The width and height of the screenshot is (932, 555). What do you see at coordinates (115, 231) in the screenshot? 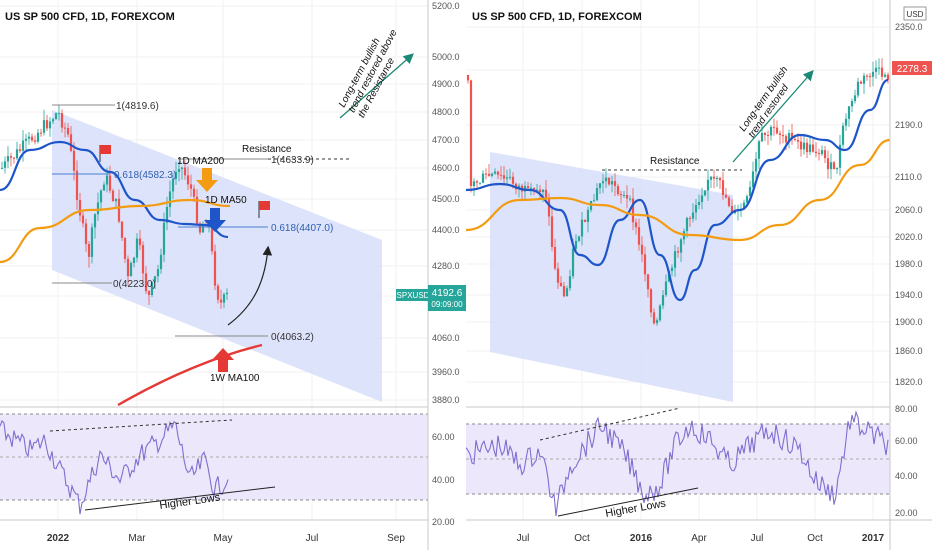
I see `left-ma200-line` at bounding box center [115, 231].